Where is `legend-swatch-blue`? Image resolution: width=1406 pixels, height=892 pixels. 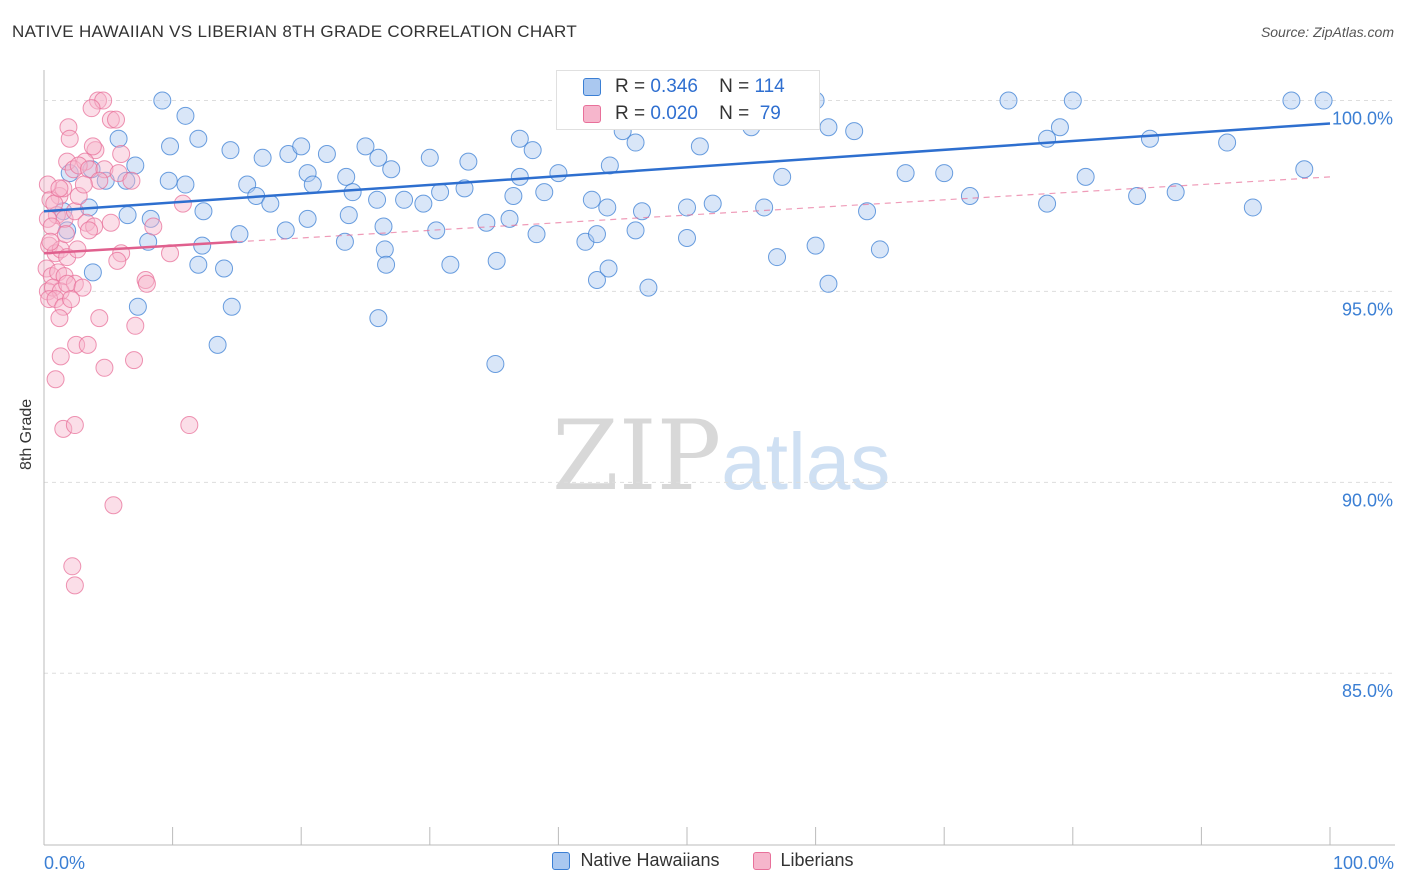 legend-swatch-blue is located at coordinates (561, 860).